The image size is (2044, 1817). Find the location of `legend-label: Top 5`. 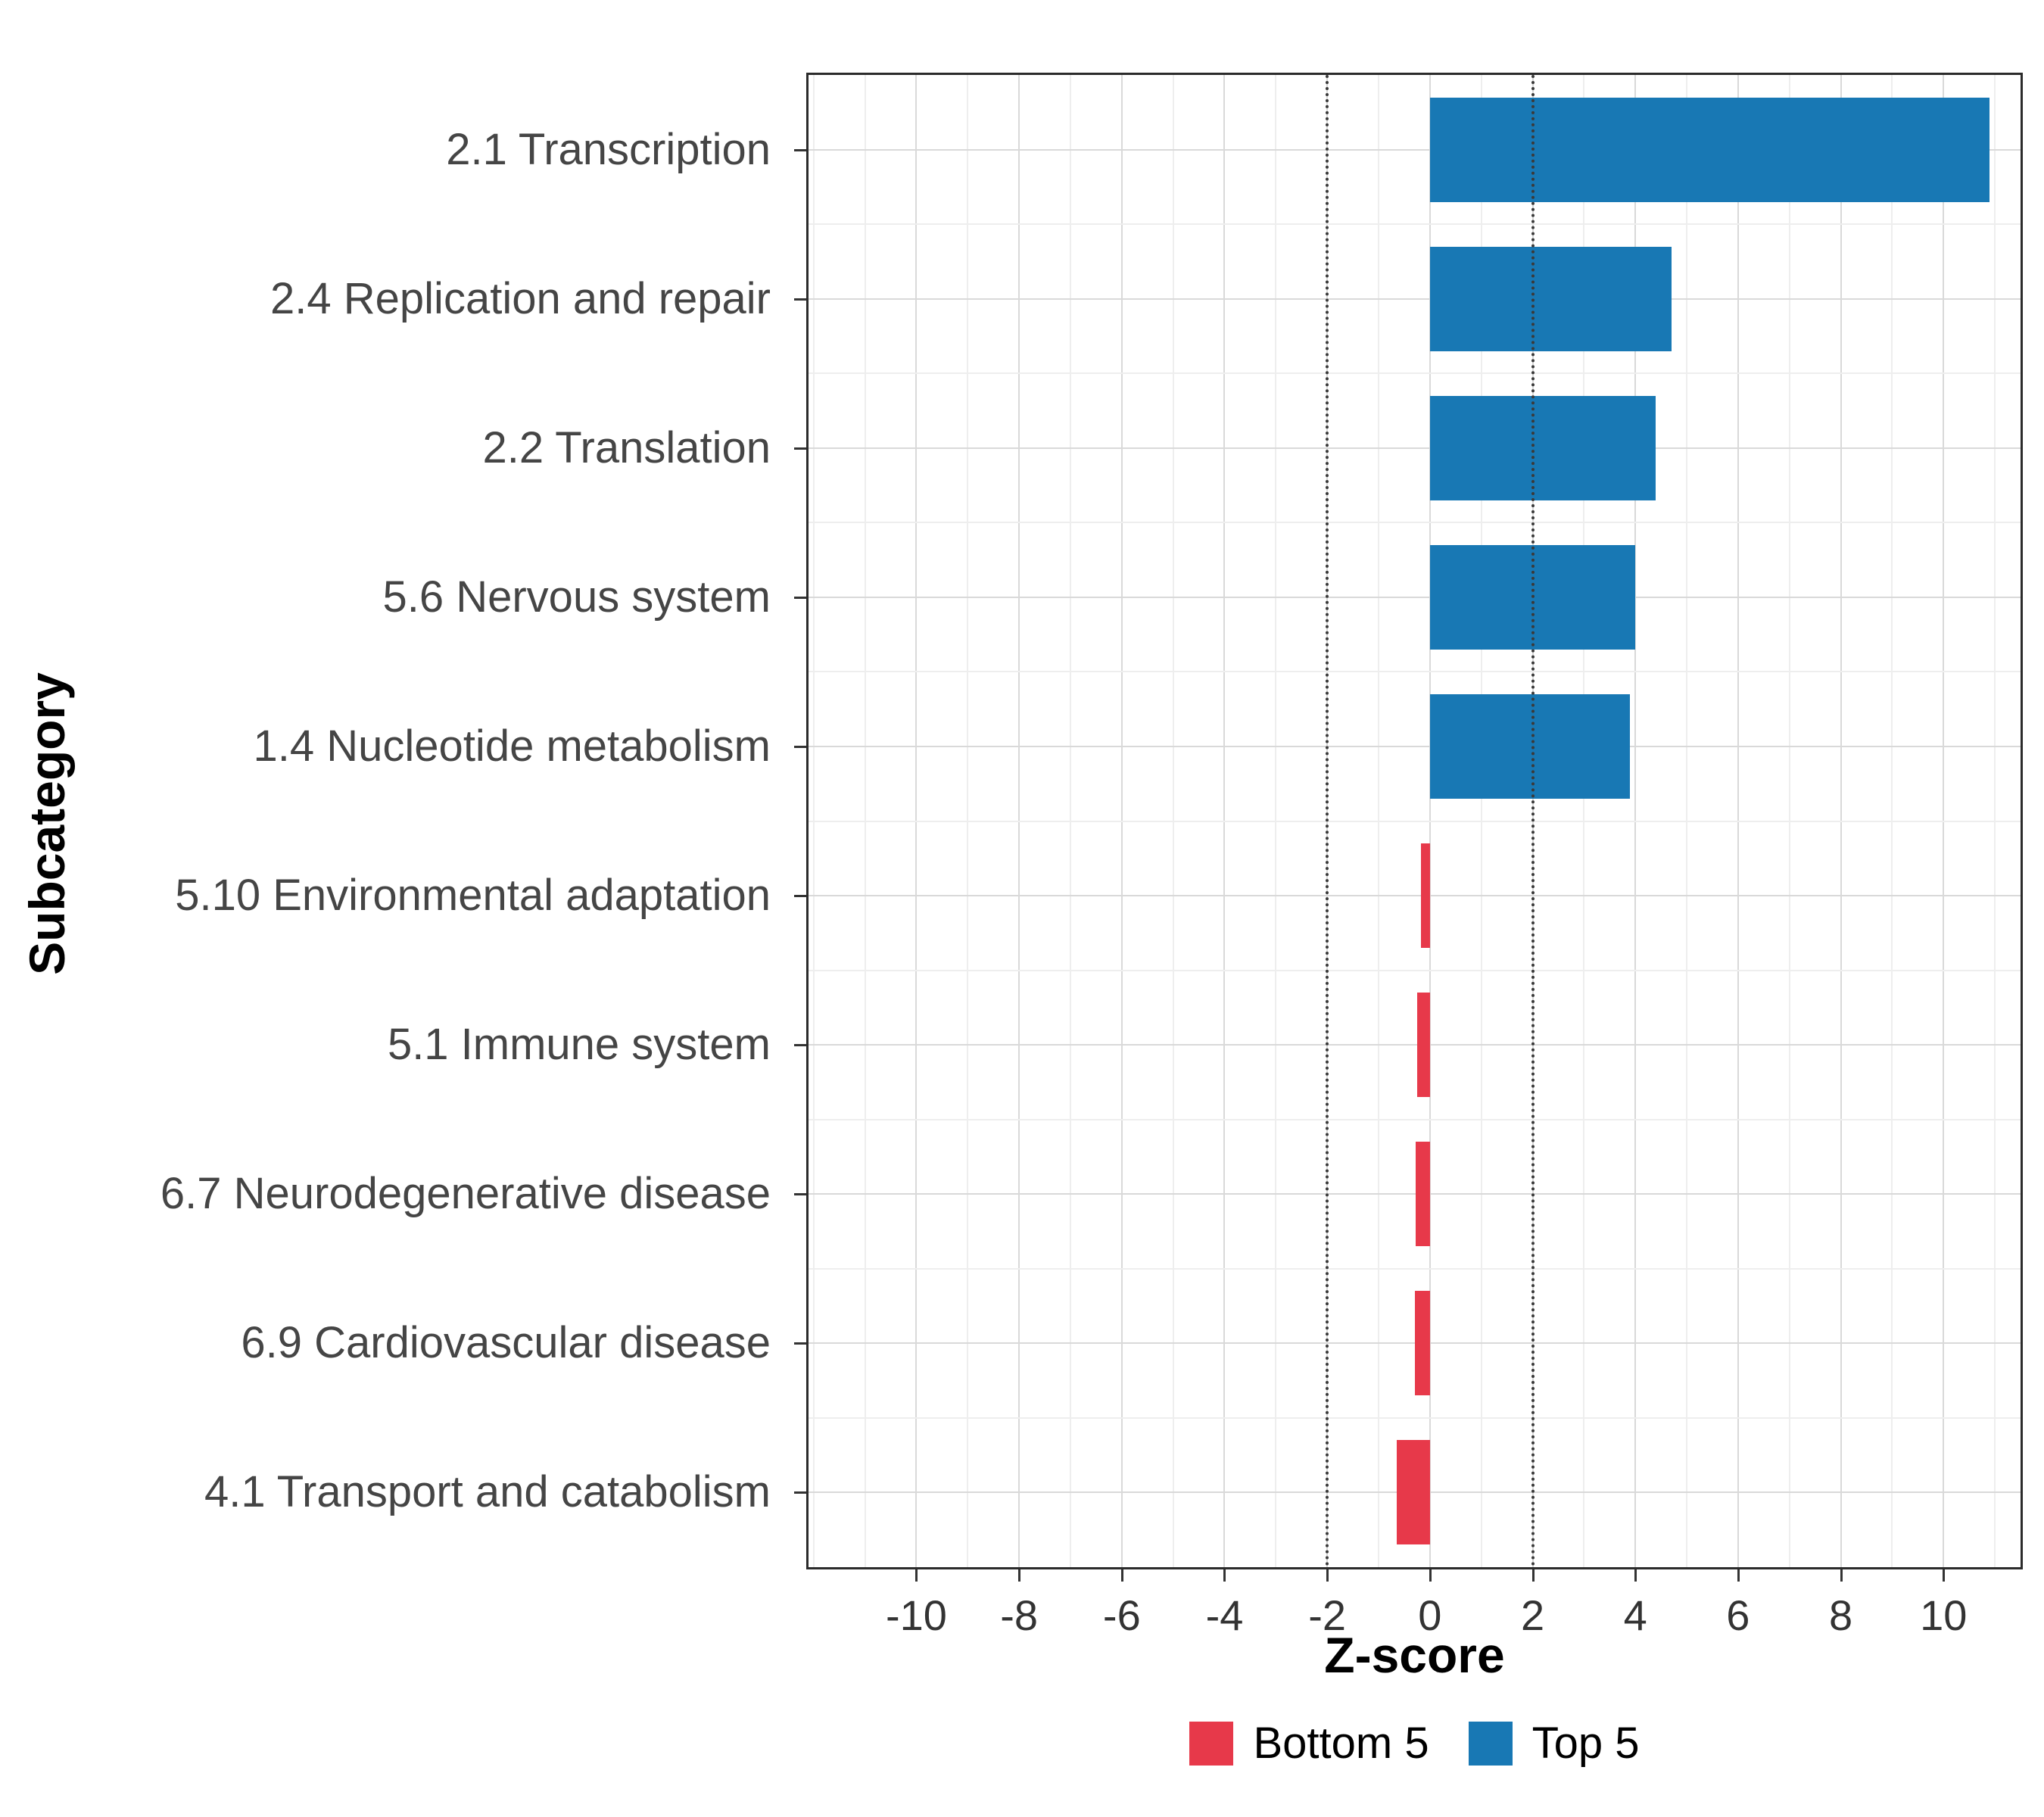

legend-label: Top 5 is located at coordinates (1585, 1744).